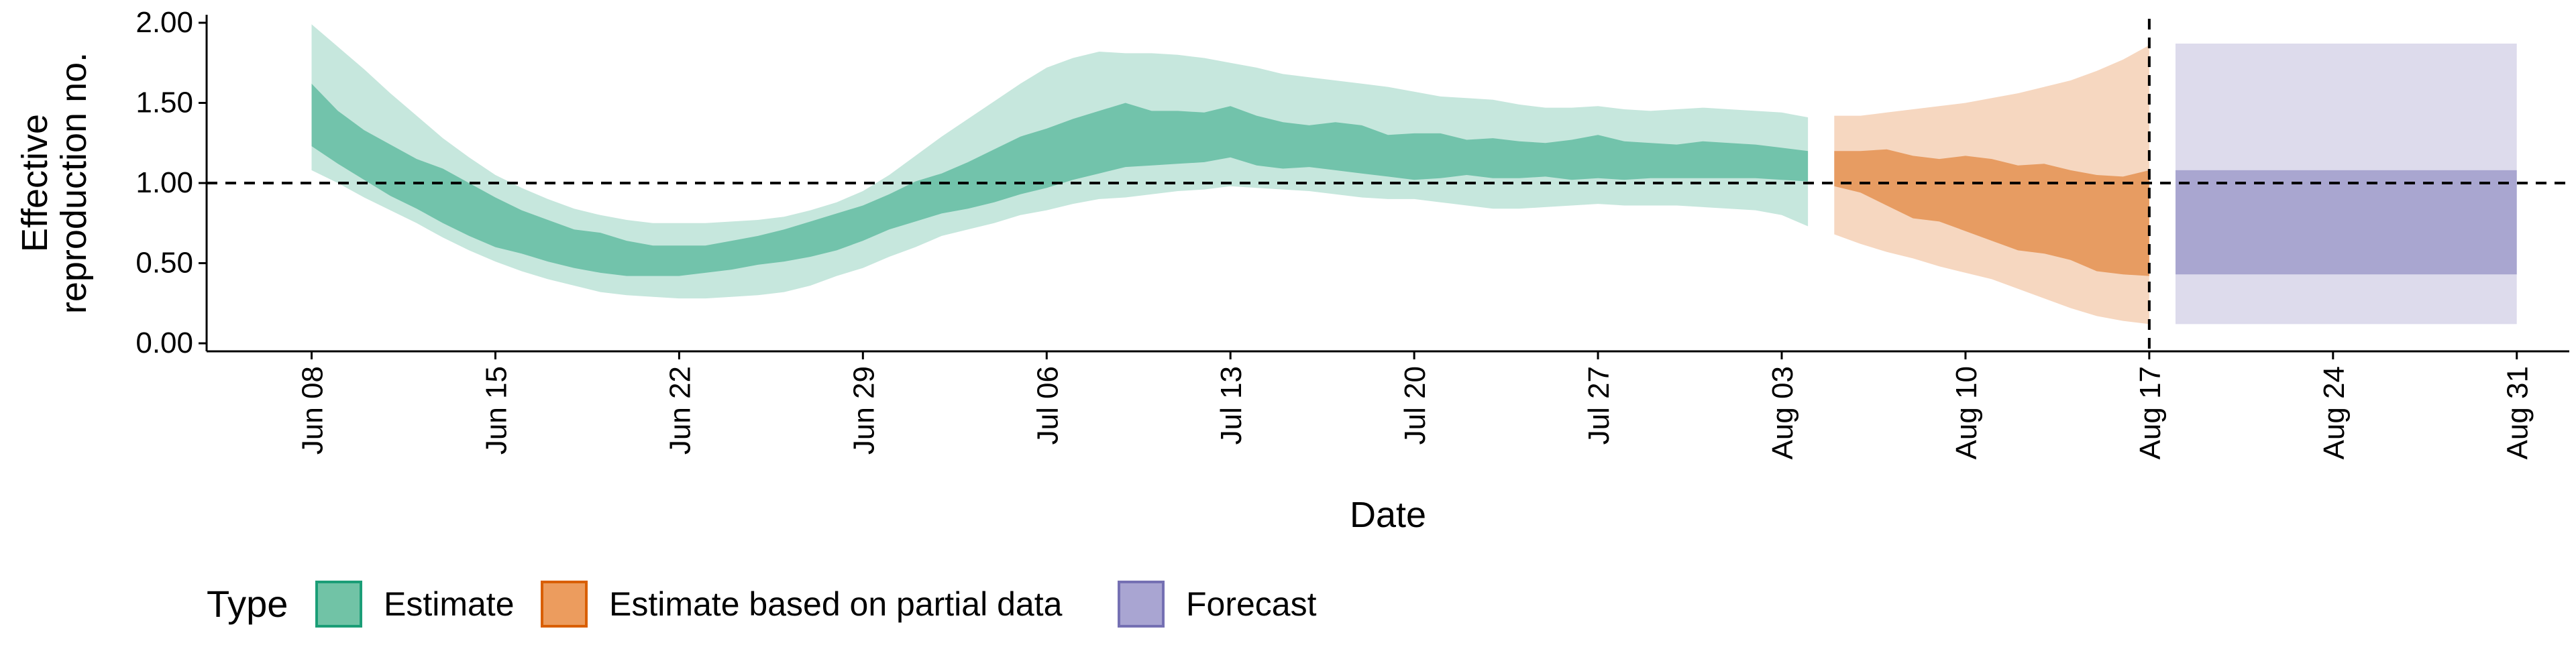 Image resolution: width=2576 pixels, height=647 pixels. What do you see at coordinates (1966, 412) in the screenshot?
I see `x-tick-label: Aug 10` at bounding box center [1966, 412].